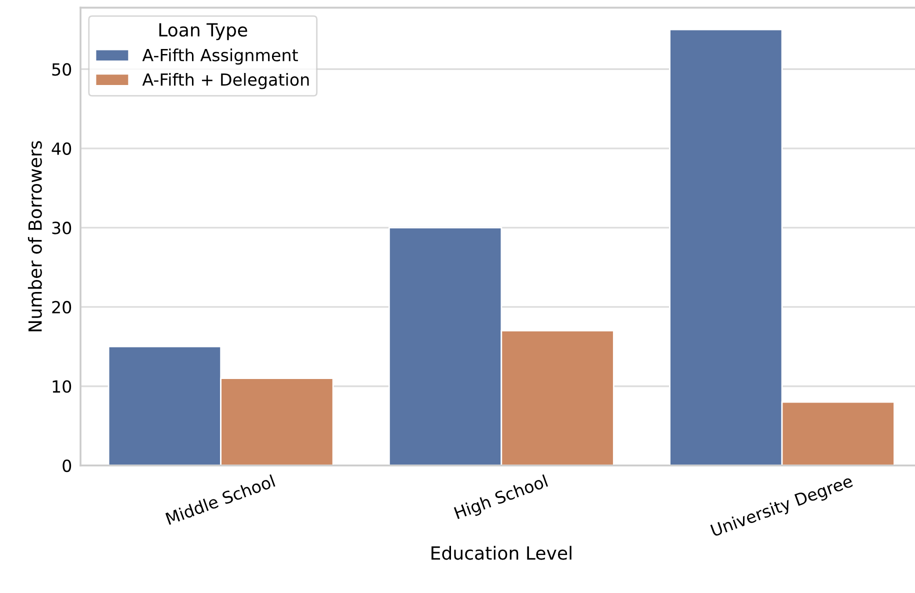  I want to click on y-tick-label: 40, so click(62, 148).